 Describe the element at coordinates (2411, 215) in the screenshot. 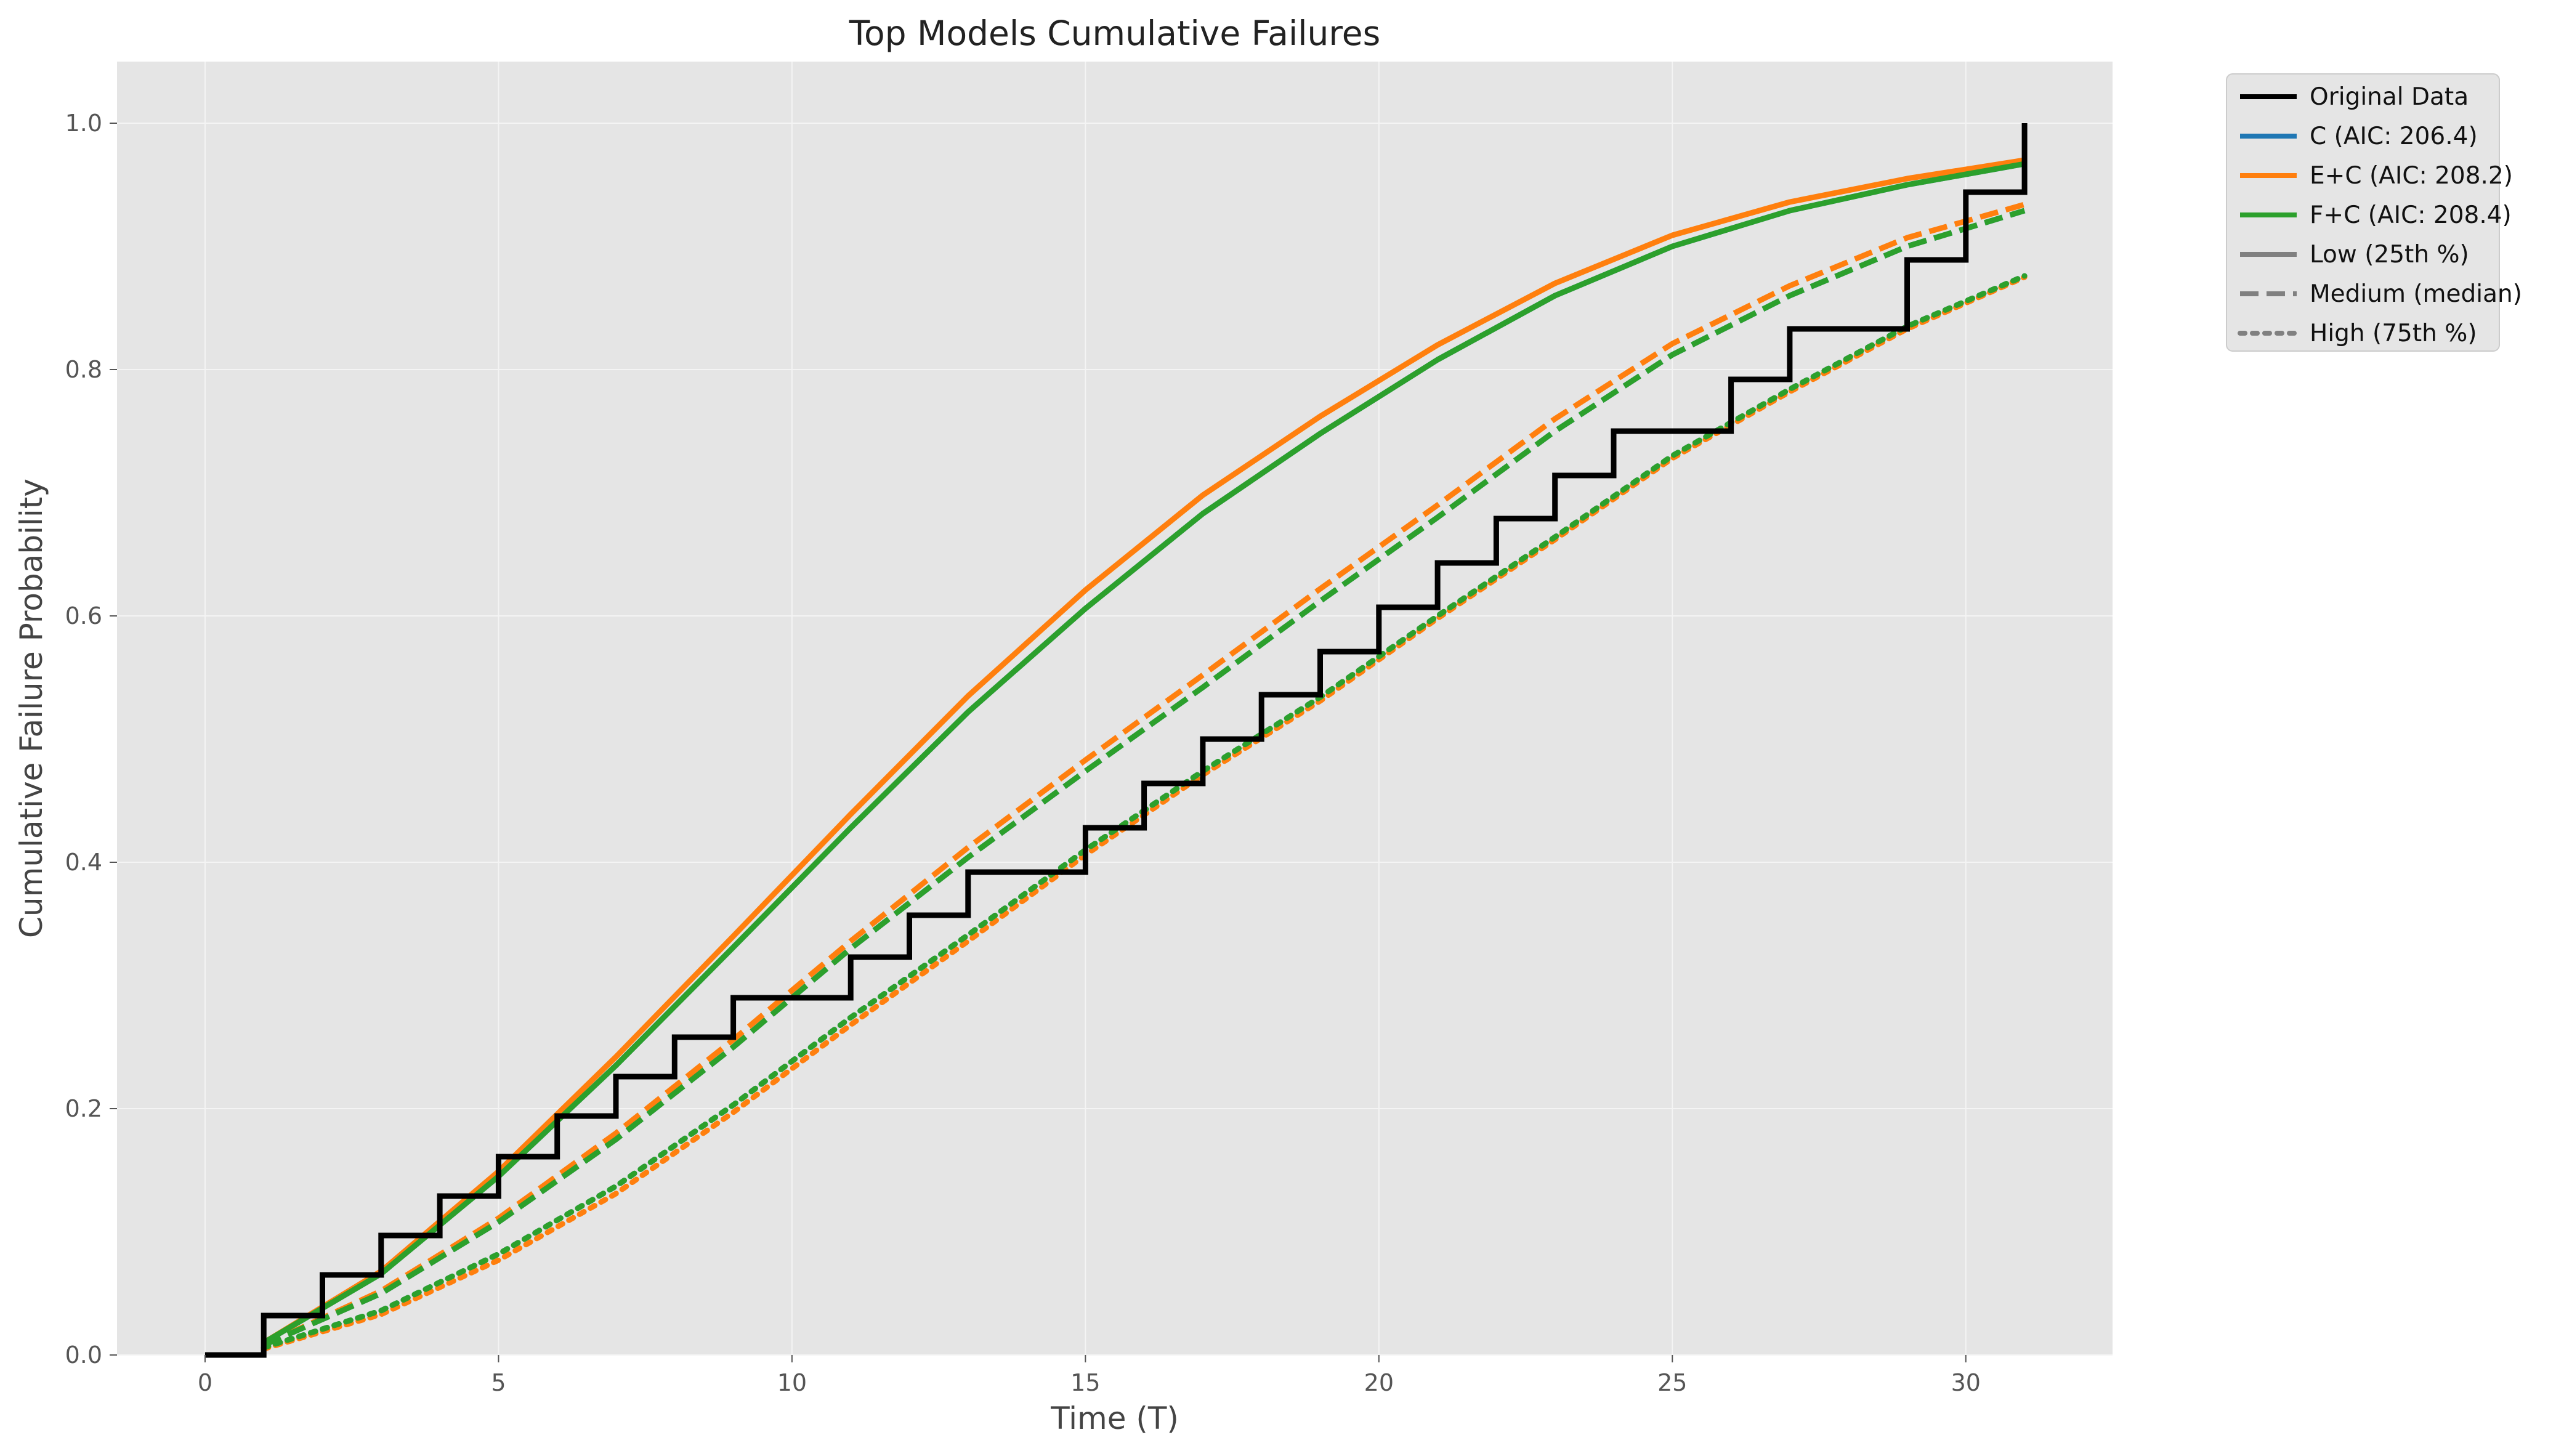

I see `legend-label: F+C (AIC: 208.4)` at that location.